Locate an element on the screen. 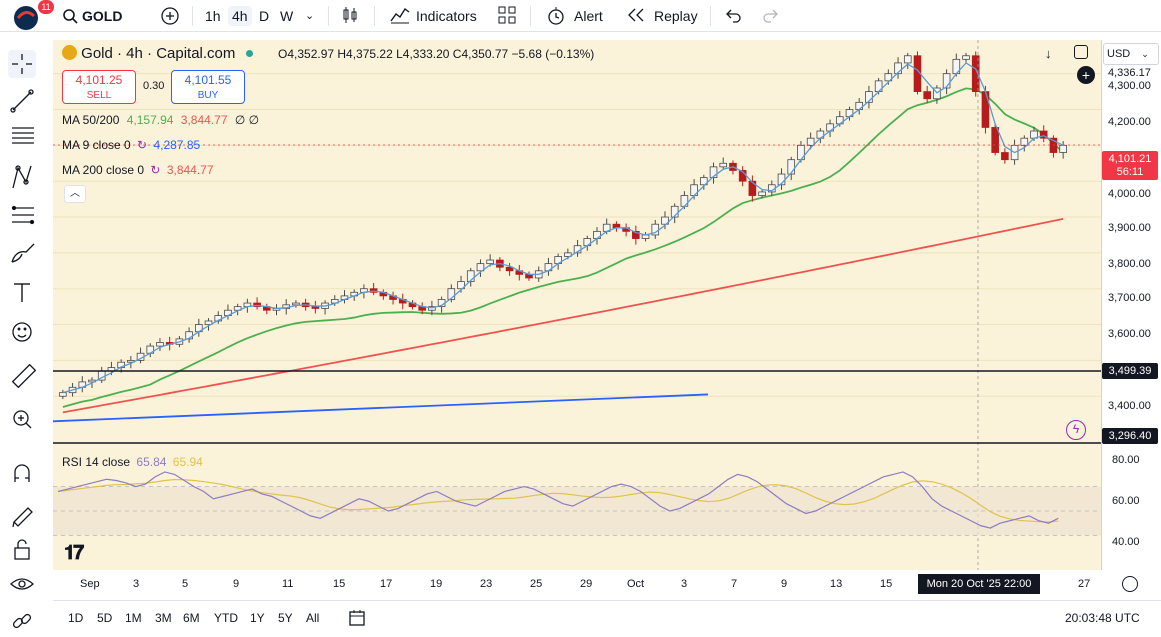 Image resolution: width=1161 pixels, height=637 pixels. text-icon is located at coordinates (22, 292).